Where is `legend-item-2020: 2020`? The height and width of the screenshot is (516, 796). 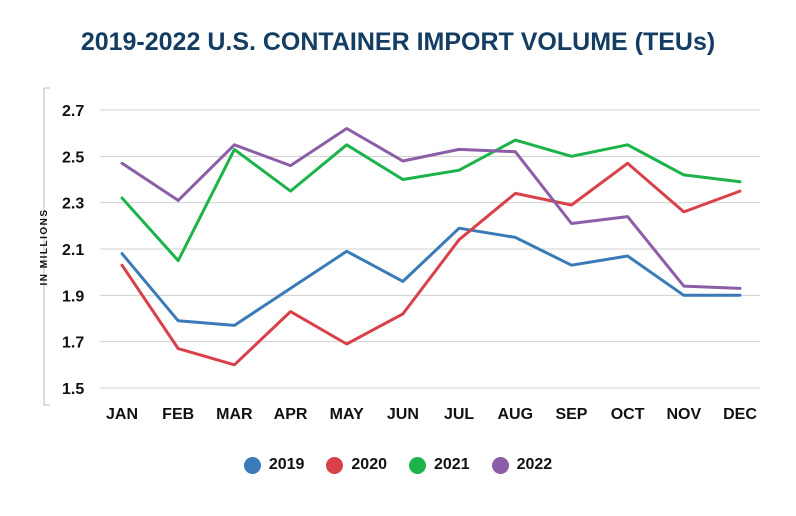 legend-item-2020: 2020 is located at coordinates (356, 465).